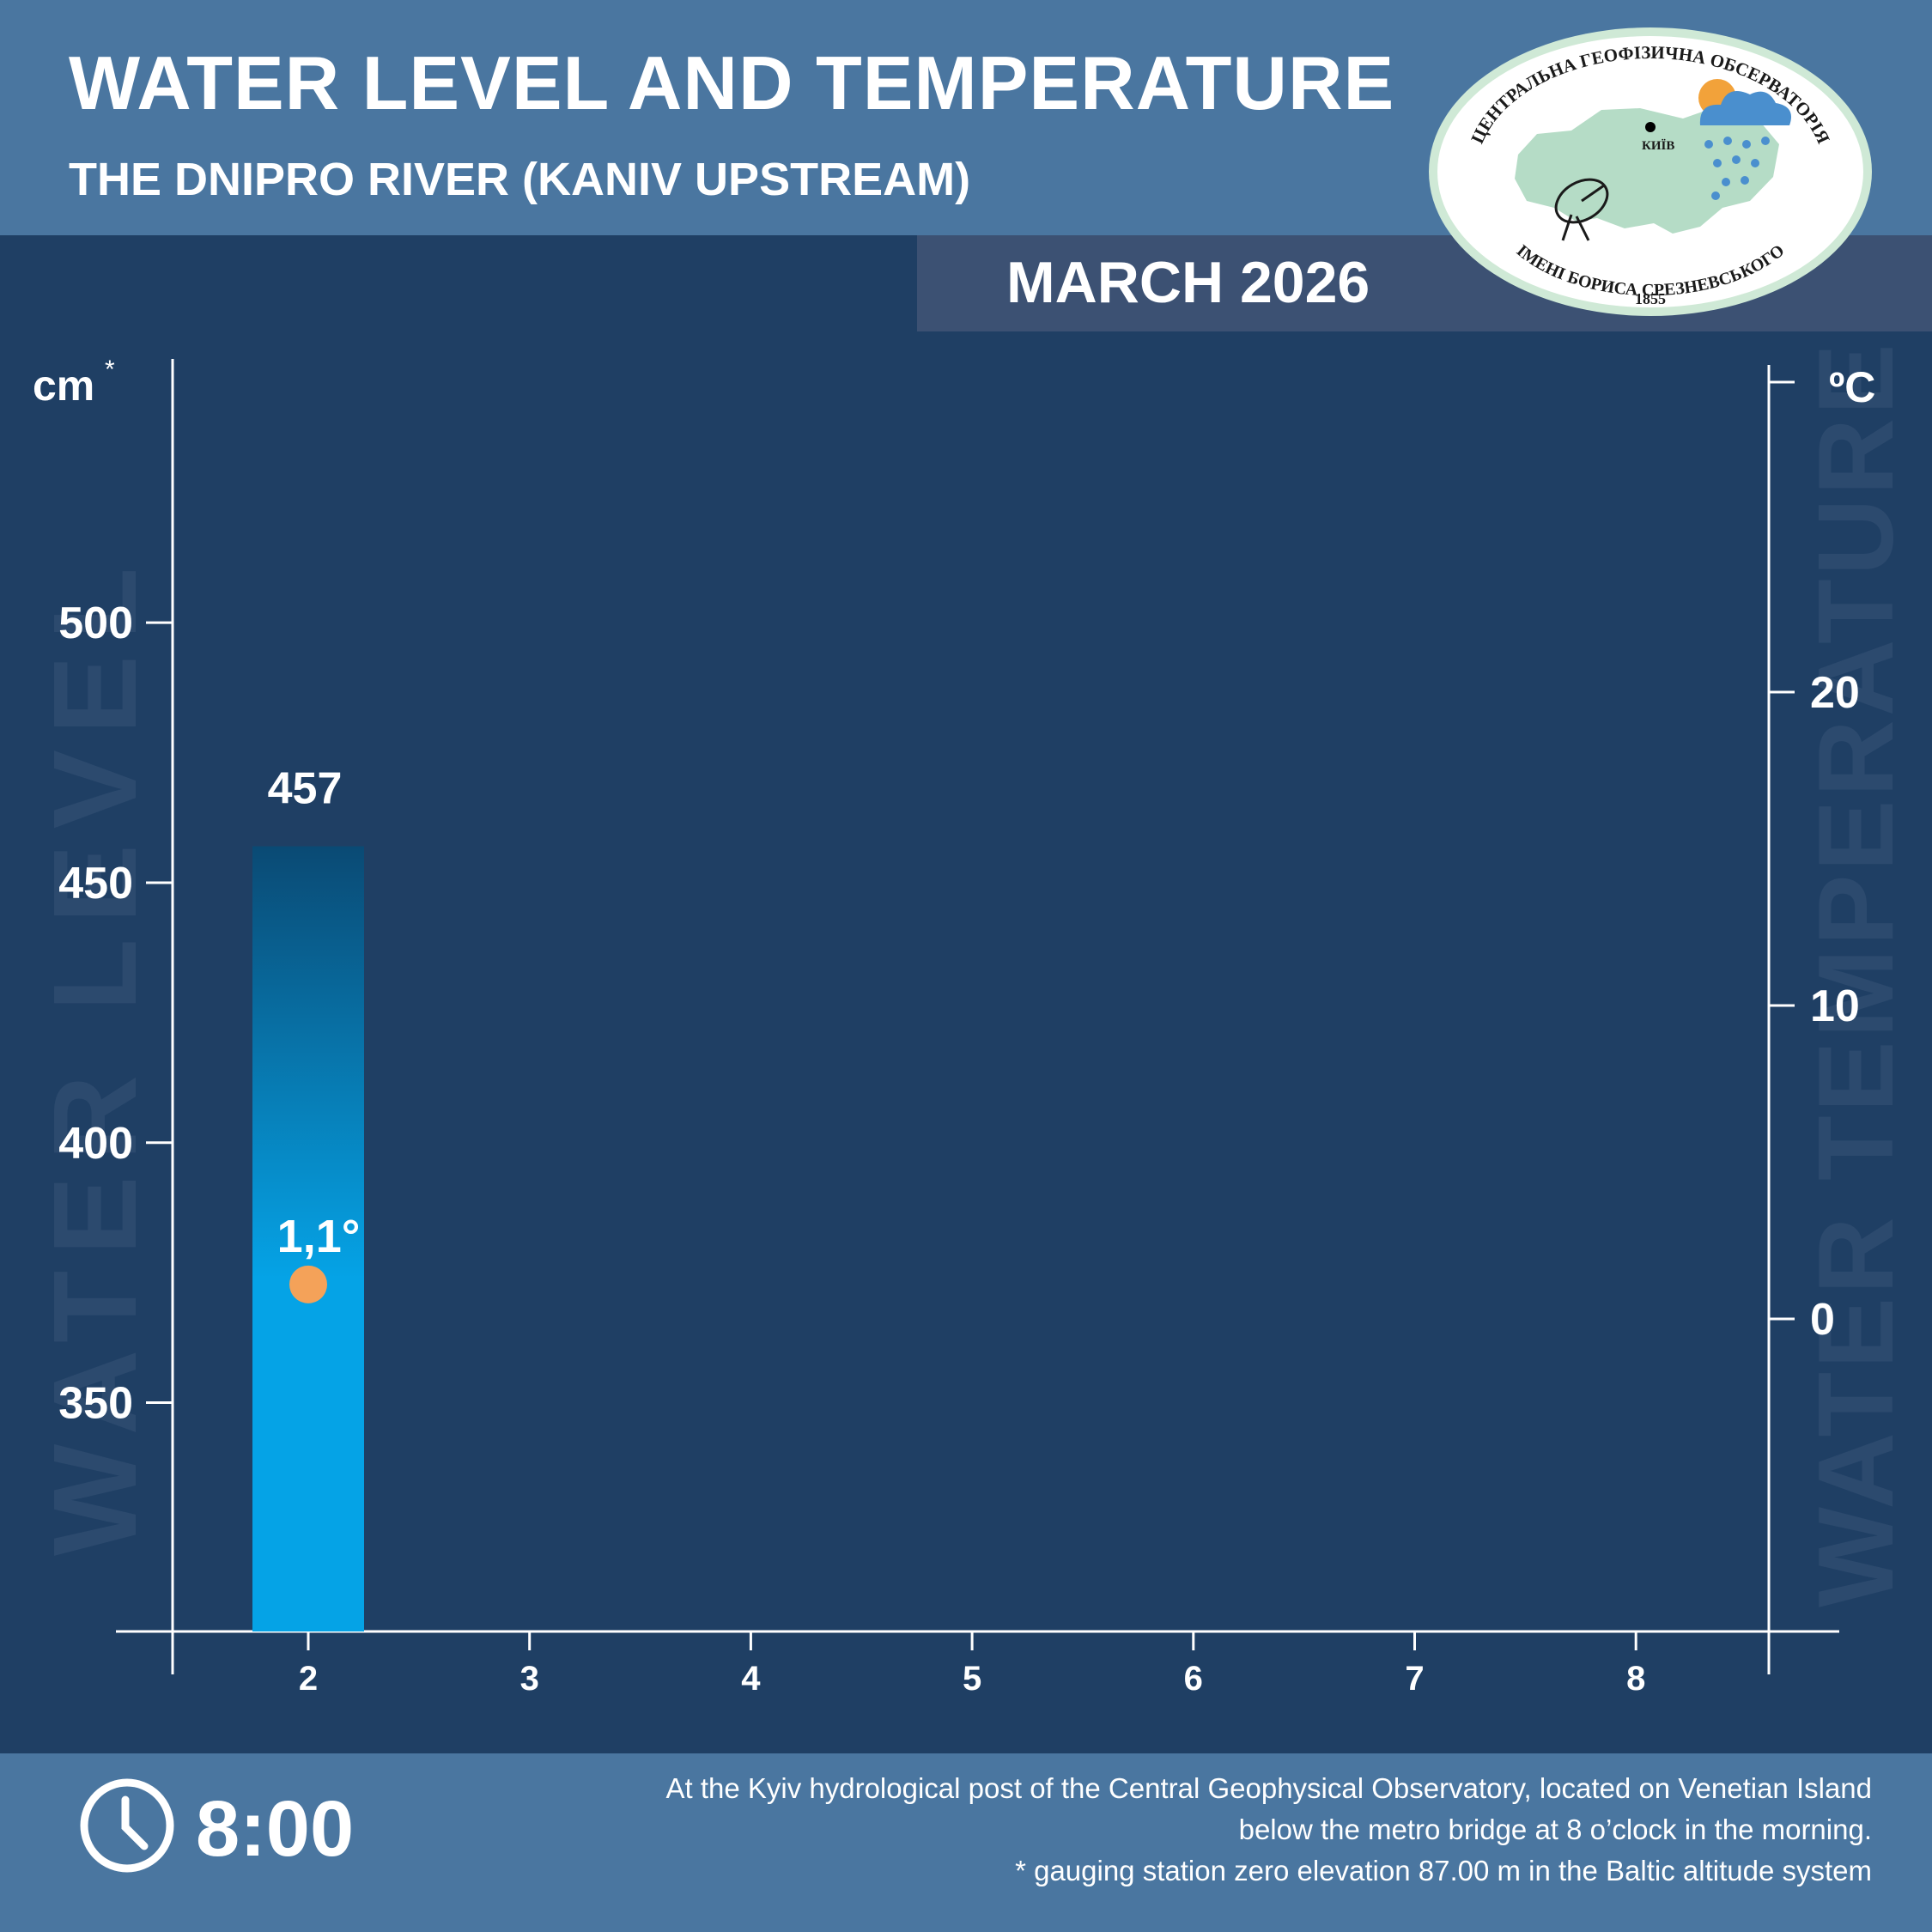  I want to click on right-axis-tick-label: 0, so click(1822, 1320).